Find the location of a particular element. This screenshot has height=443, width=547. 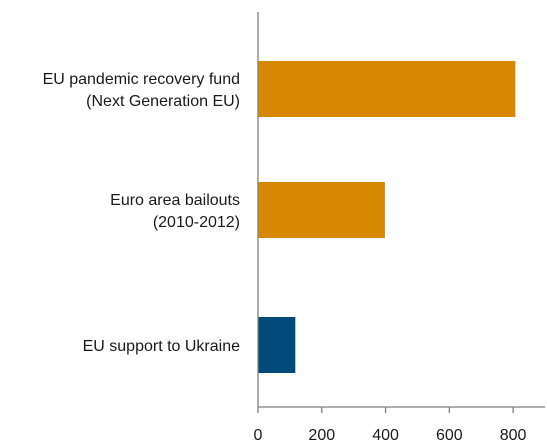

category-label-2-line-2: (2010-2012) is located at coordinates (196, 222).